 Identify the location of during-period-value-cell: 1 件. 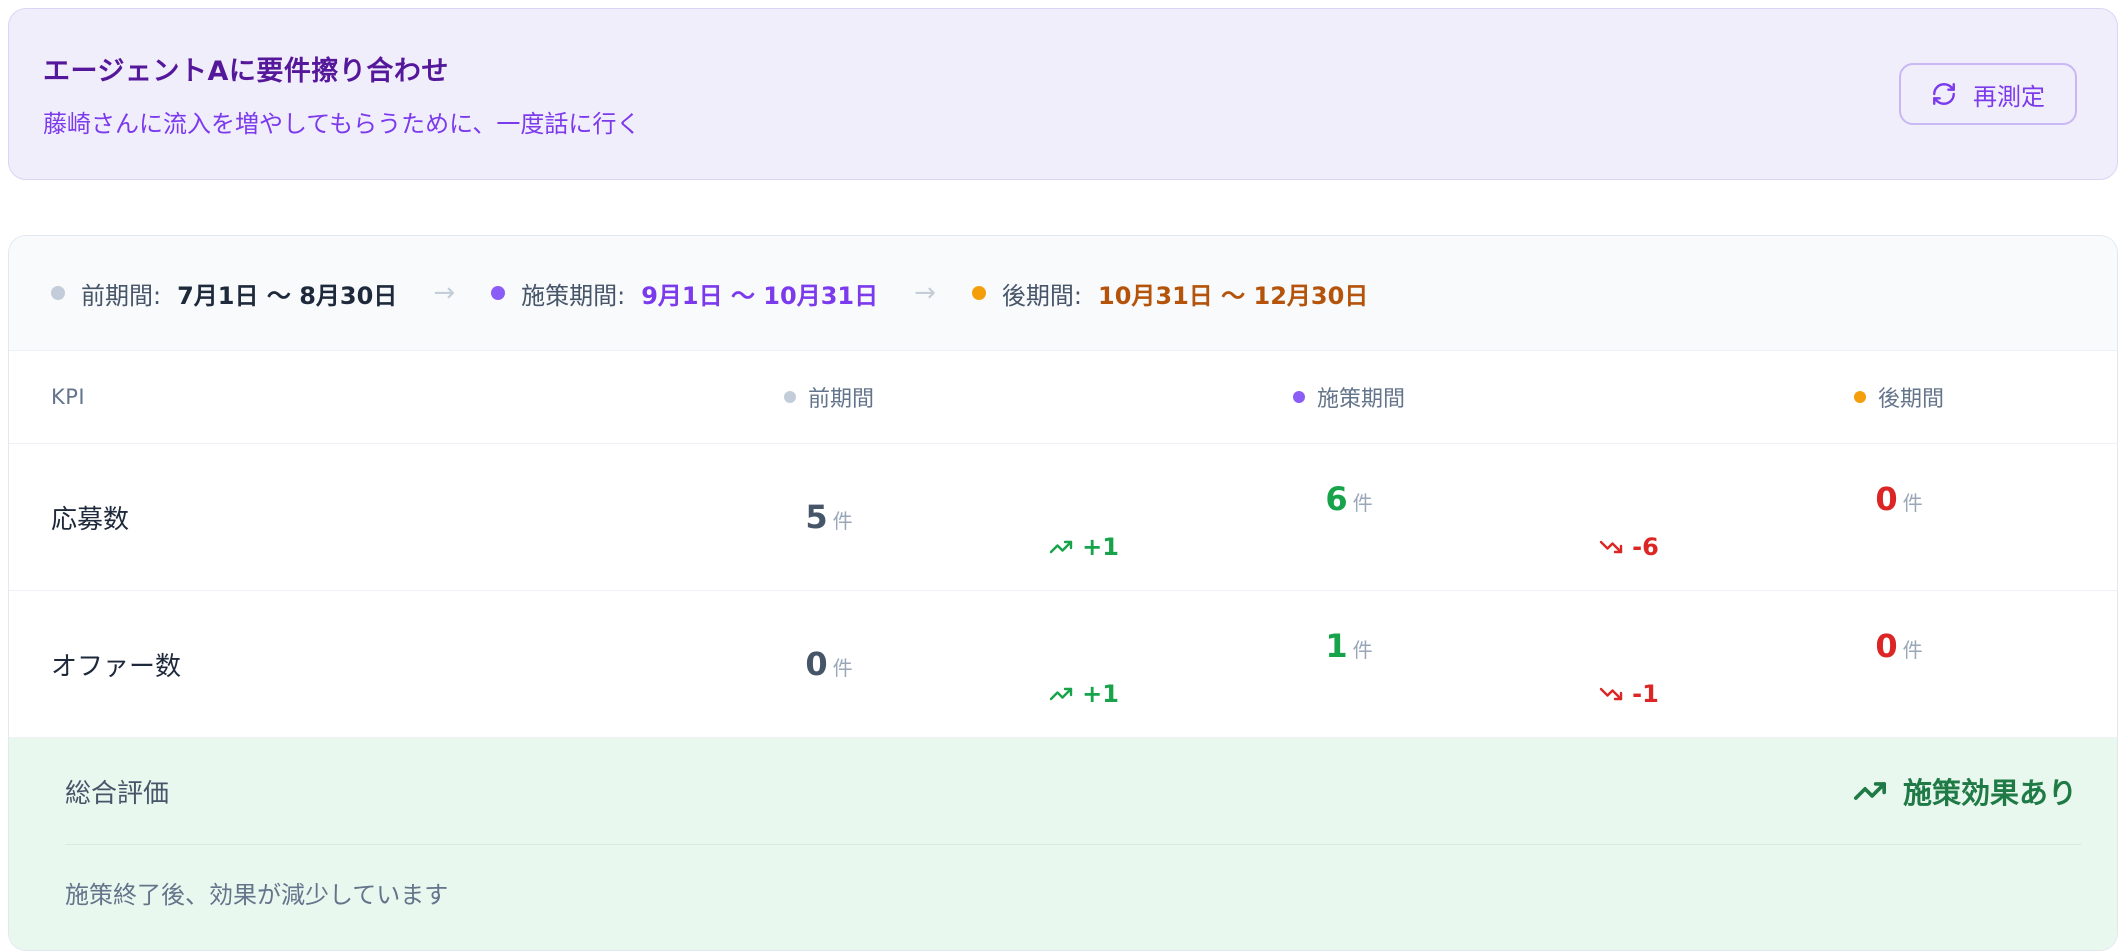
(1348, 646).